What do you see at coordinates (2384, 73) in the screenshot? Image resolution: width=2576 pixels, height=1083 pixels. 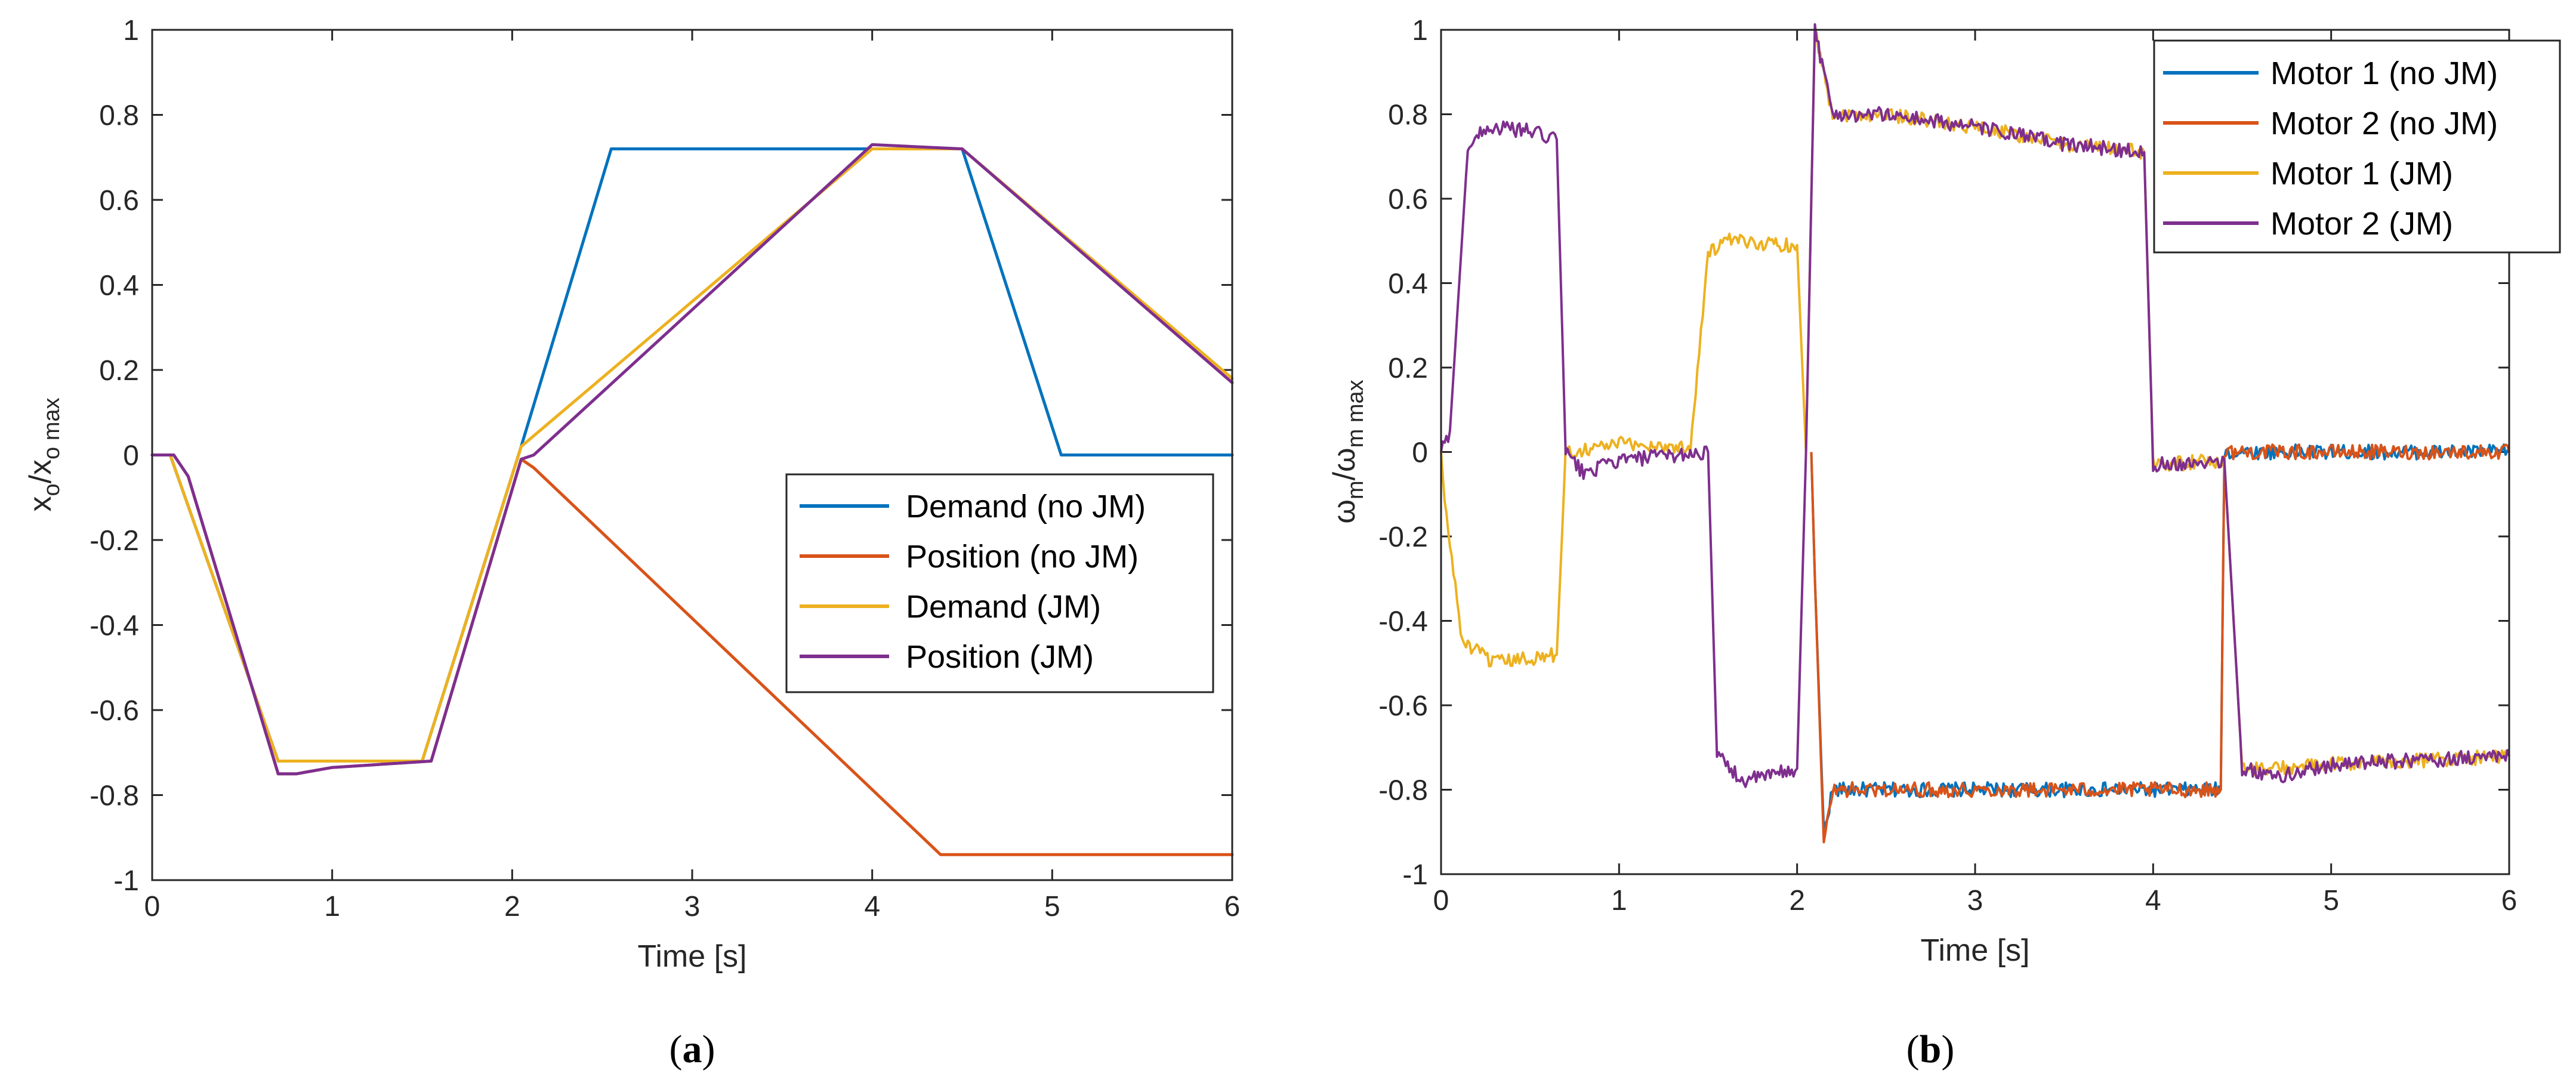 I see `legend-label: Motor 1 (no JM)` at bounding box center [2384, 73].